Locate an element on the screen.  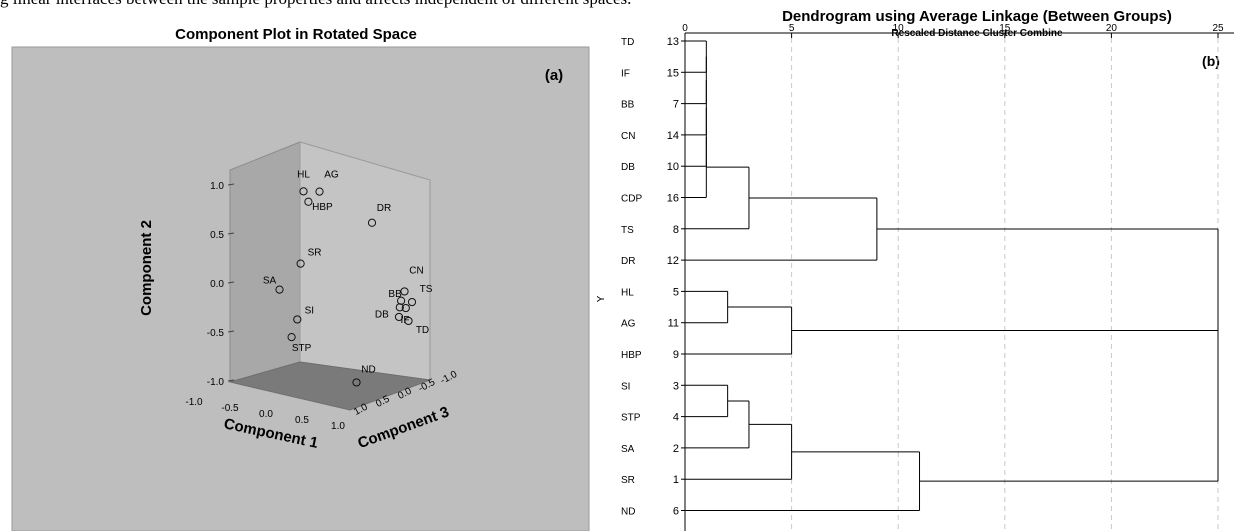
x-tick-label: 0.5 is located at coordinates (302, 420).